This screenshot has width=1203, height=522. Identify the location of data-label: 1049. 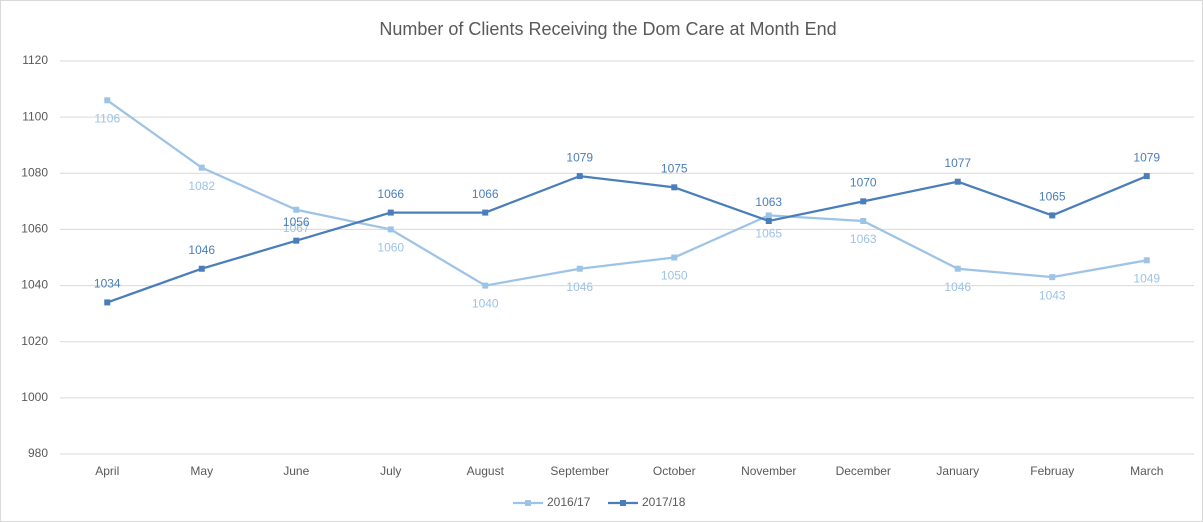
(1146, 278).